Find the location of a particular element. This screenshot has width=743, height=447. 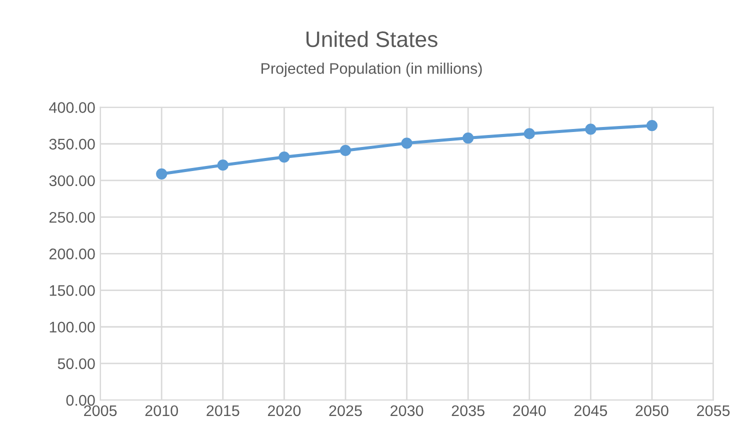

x-tick-label: 2005 is located at coordinates (100, 410).